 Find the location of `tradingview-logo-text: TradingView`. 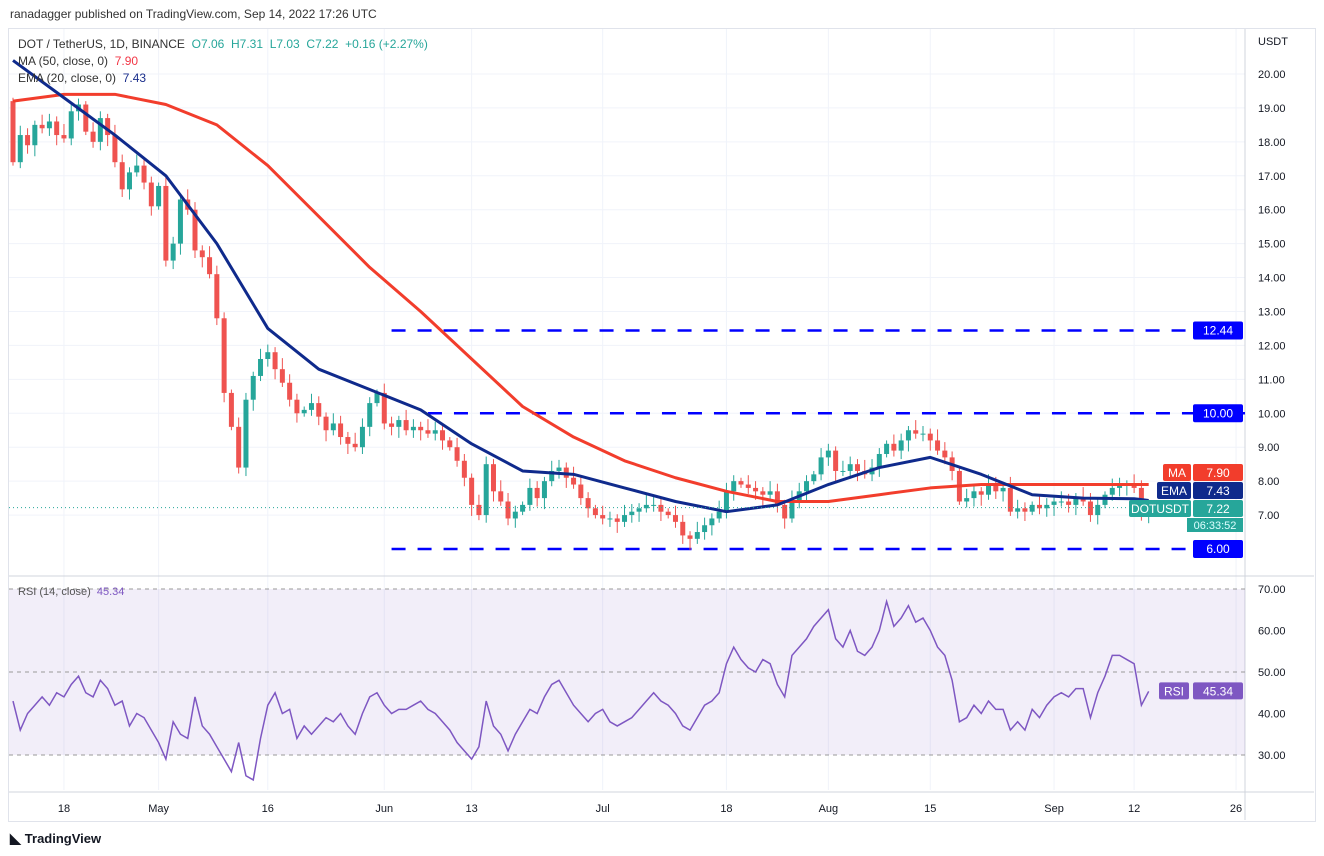

tradingview-logo-text: TradingView is located at coordinates (63, 838).